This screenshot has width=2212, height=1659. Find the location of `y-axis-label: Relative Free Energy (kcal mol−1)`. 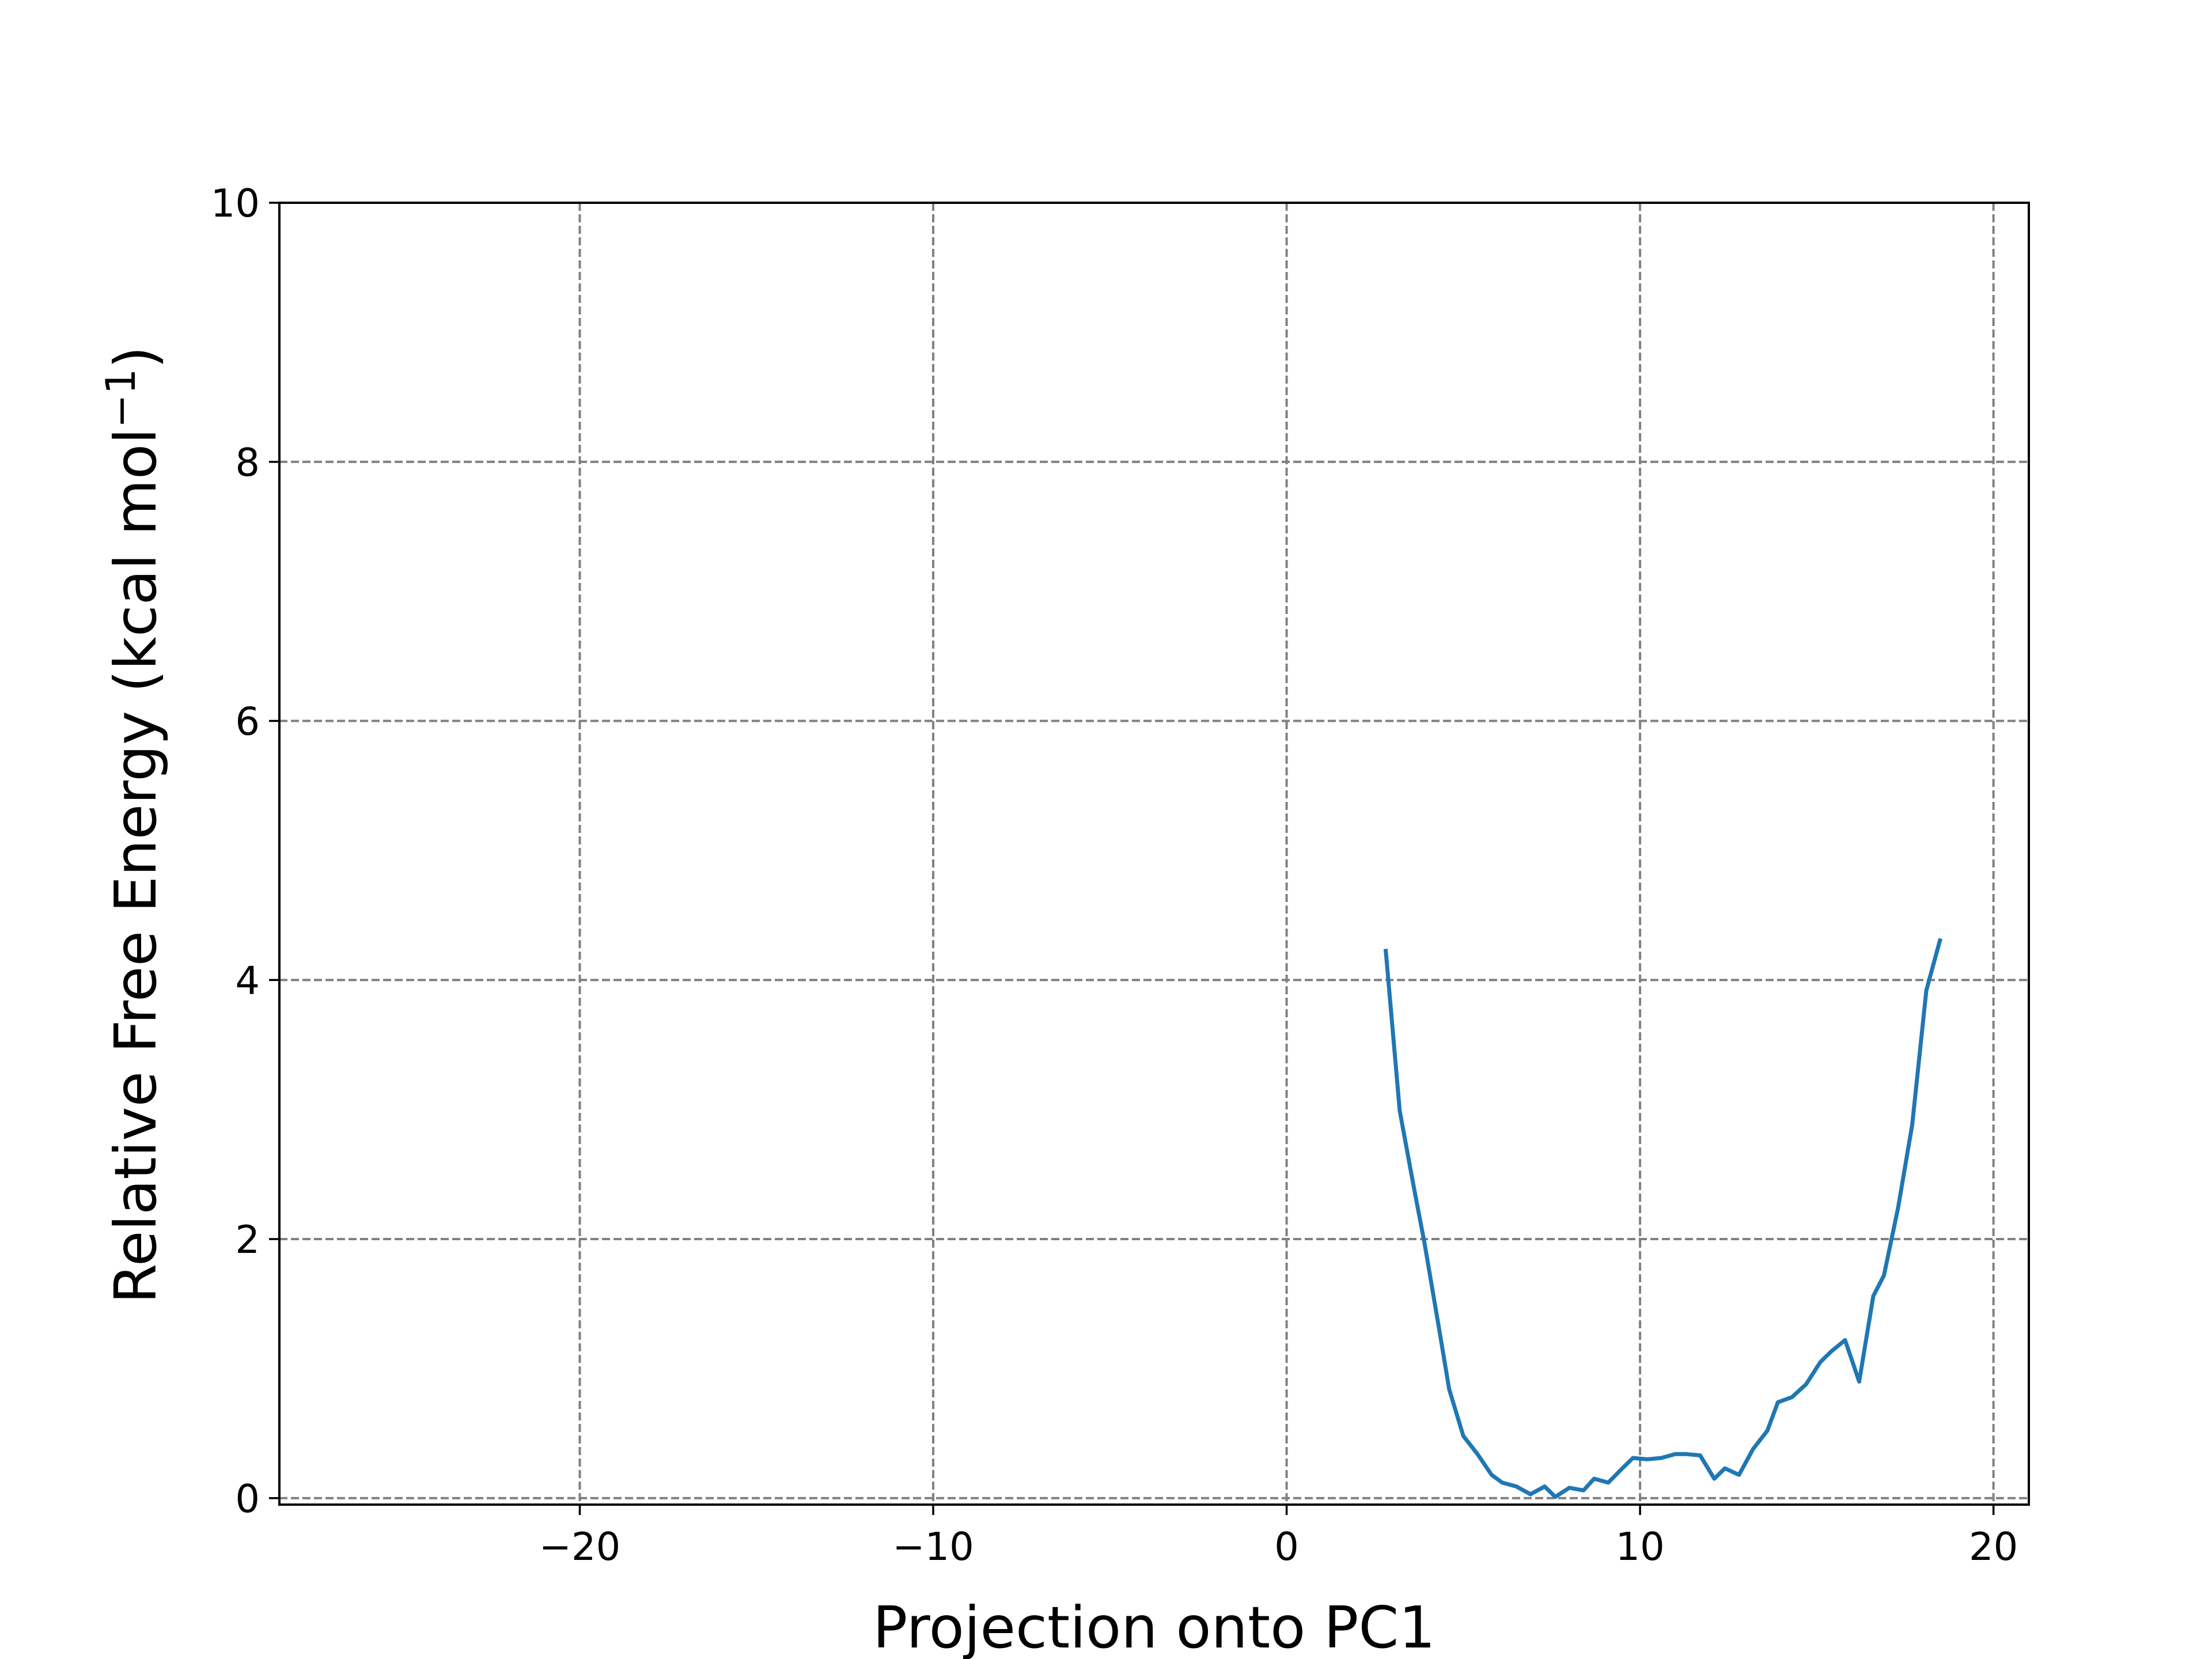

y-axis-label: Relative Free Energy (kcal mol−1) is located at coordinates (133, 825).